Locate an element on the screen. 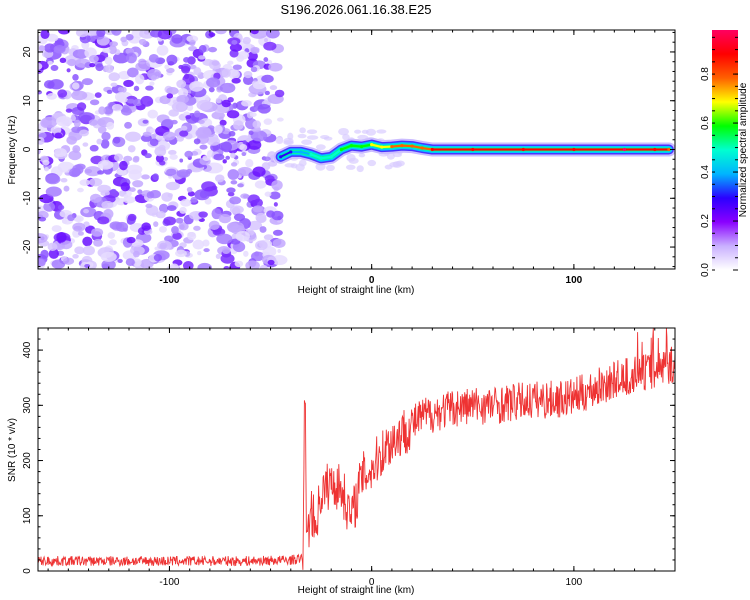  track-segment is located at coordinates (326, 157).